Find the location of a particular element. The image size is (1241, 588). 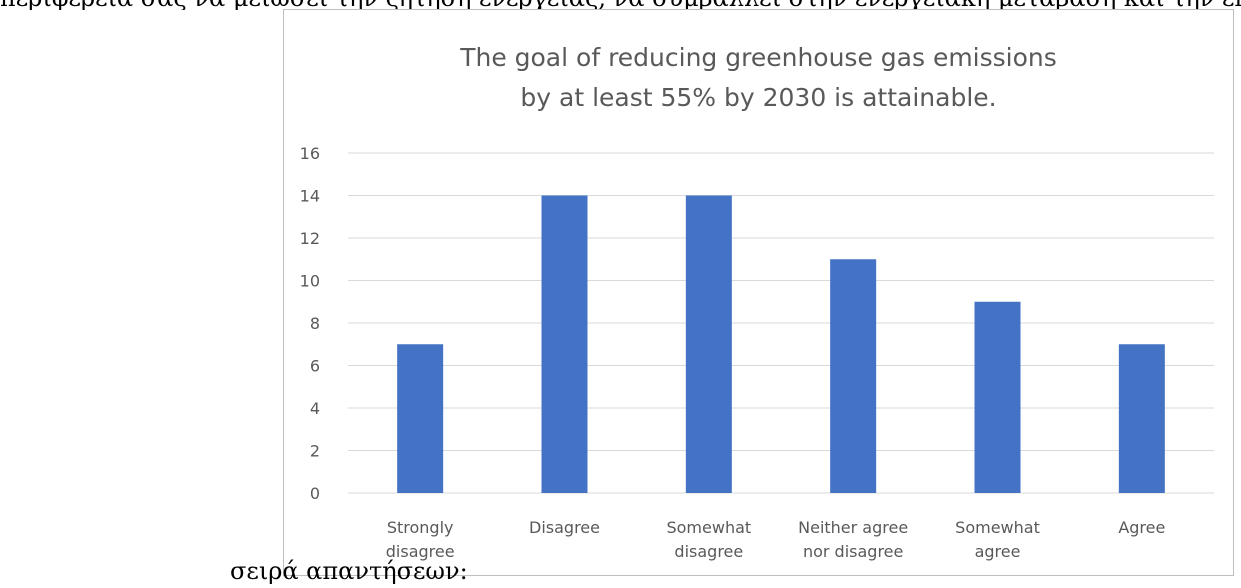

responses-caption: σειρά απαντήσεων: is located at coordinates (349, 571).